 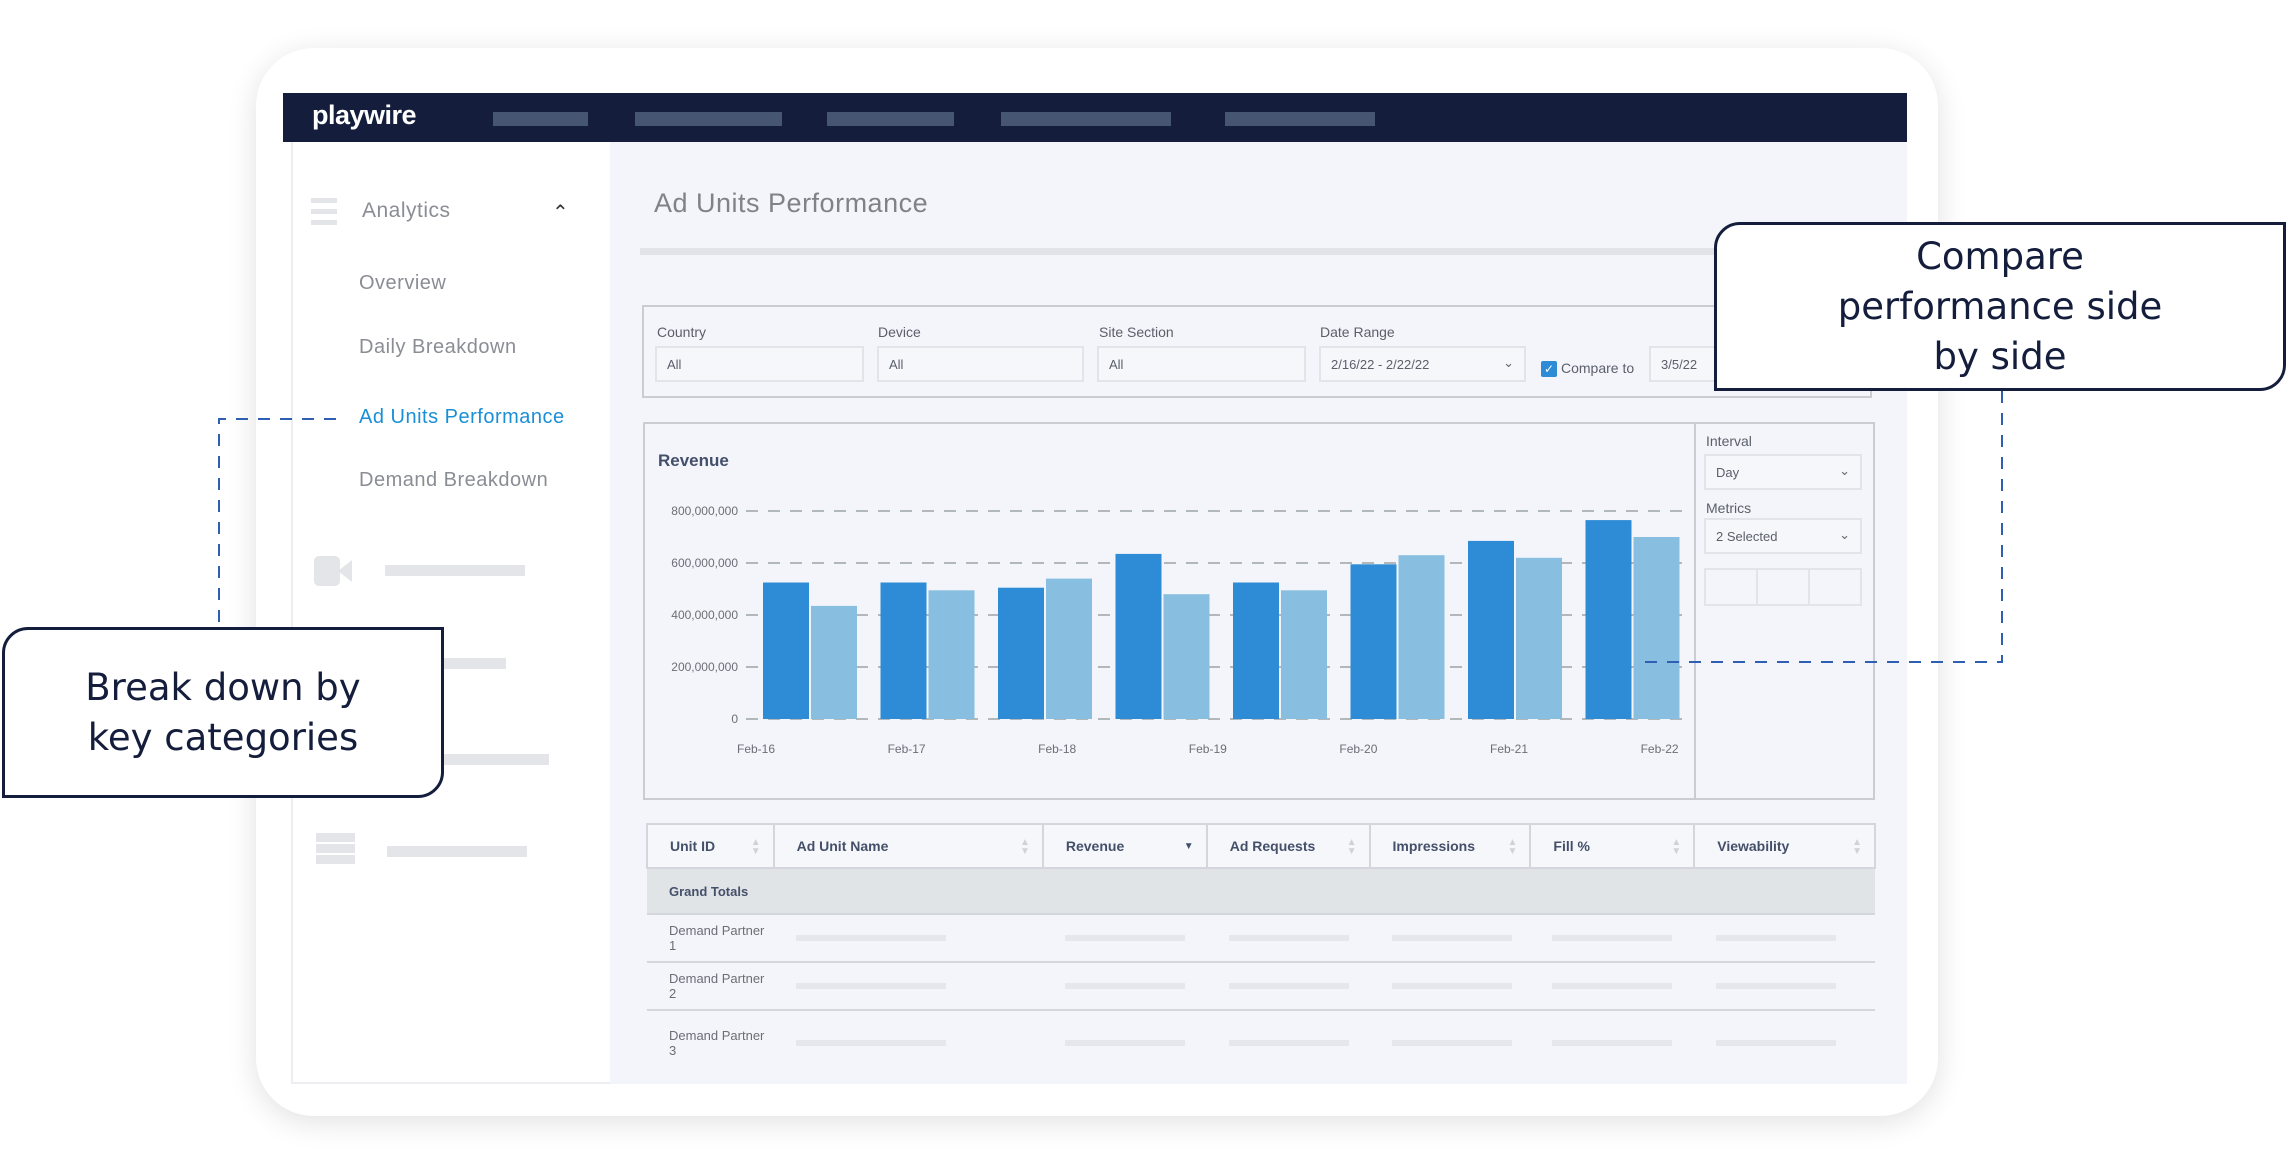 I want to click on column-header: Viewability ▲ ▼, so click(x=1784, y=846).